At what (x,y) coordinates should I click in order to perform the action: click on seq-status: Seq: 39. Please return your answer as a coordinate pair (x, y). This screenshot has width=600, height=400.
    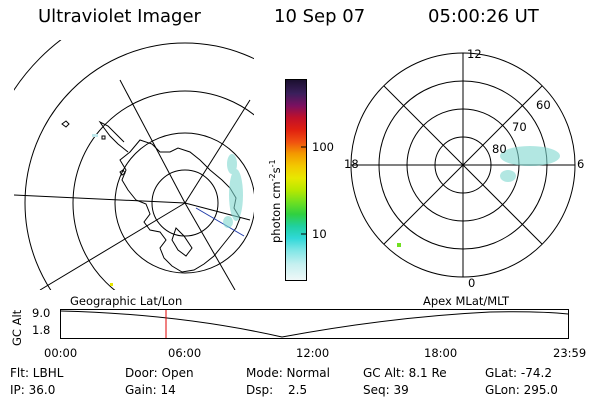
    Looking at the image, I should click on (386, 390).